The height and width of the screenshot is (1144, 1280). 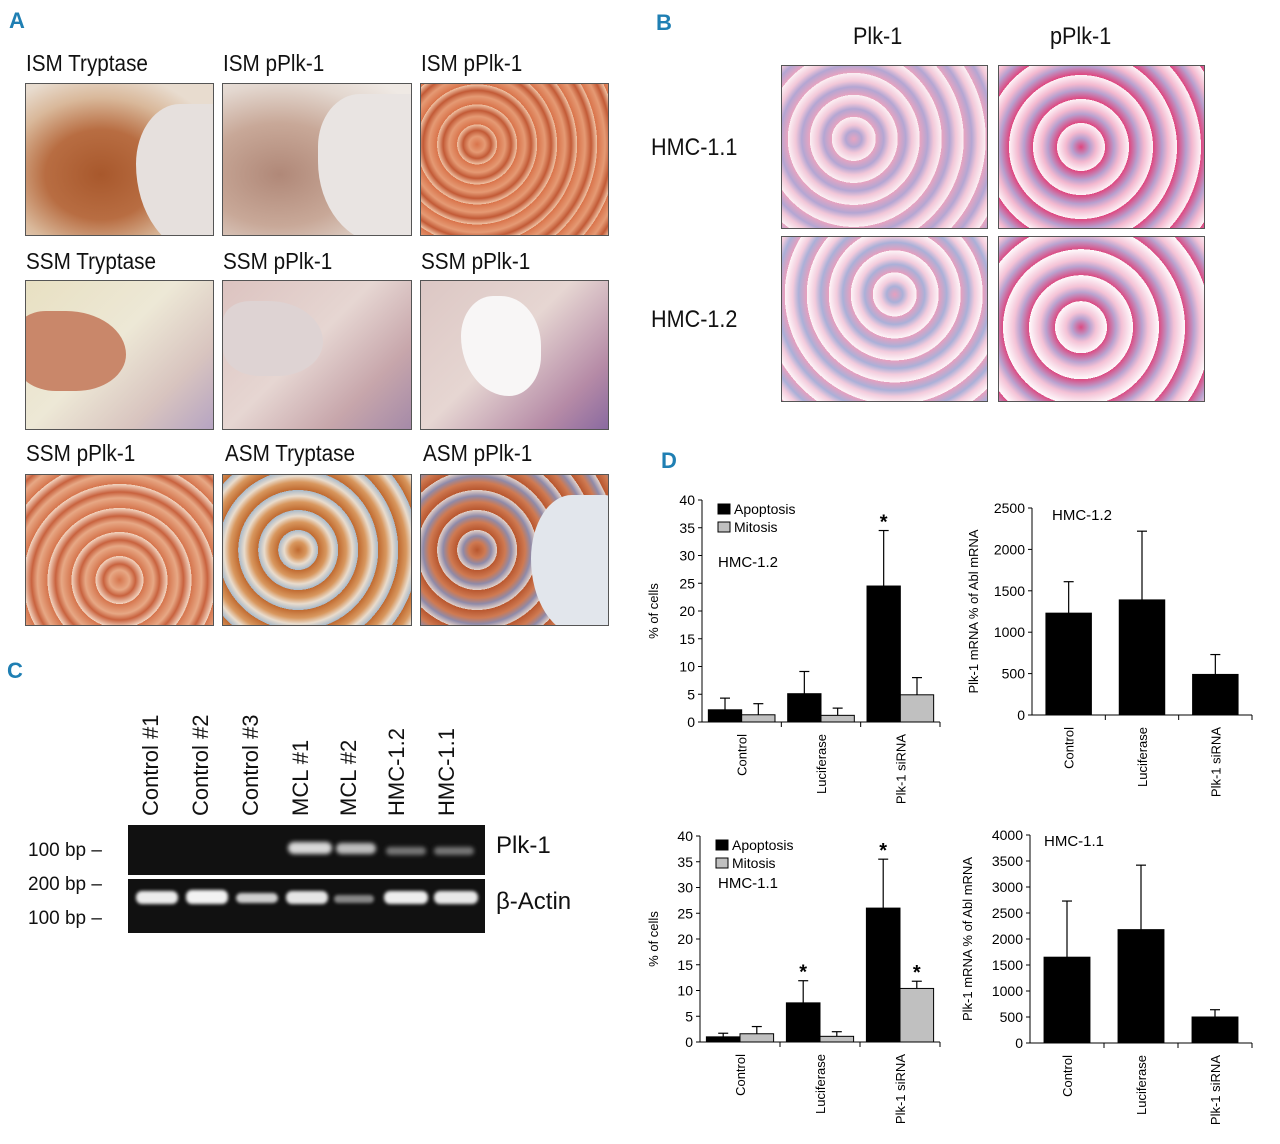 I want to click on y-tick-label: 3500, so click(x=1007, y=861).